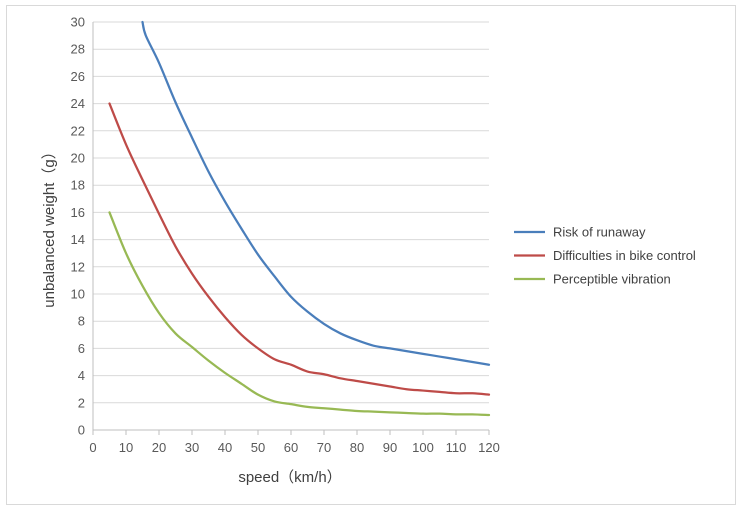  Describe the element at coordinates (456, 447) in the screenshot. I see `x-tick-label: 110` at that location.